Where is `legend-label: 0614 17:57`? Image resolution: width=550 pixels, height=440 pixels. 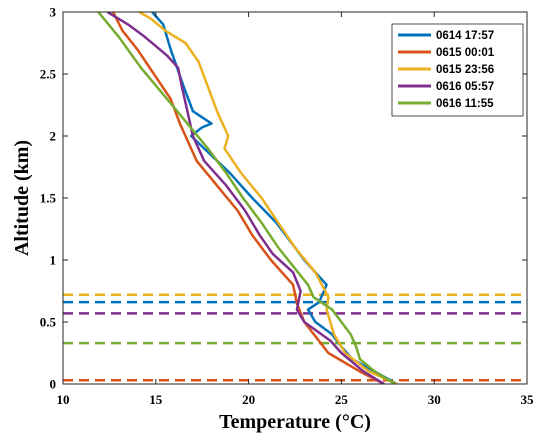
legend-label: 0614 17:57 is located at coordinates (465, 36).